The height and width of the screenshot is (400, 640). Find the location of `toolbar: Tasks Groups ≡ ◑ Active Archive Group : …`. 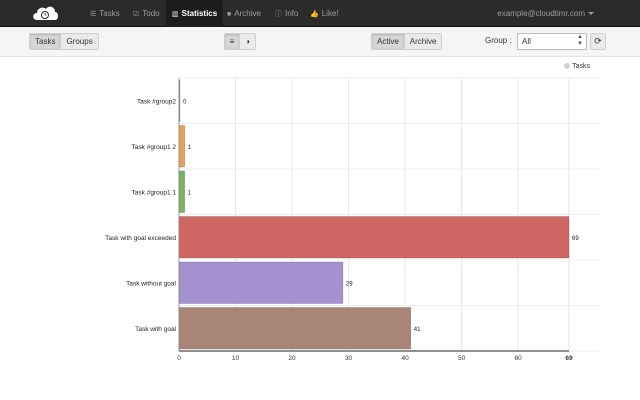

toolbar: Tasks Groups ≡ ◑ Active Archive Group : … is located at coordinates (320, 42).